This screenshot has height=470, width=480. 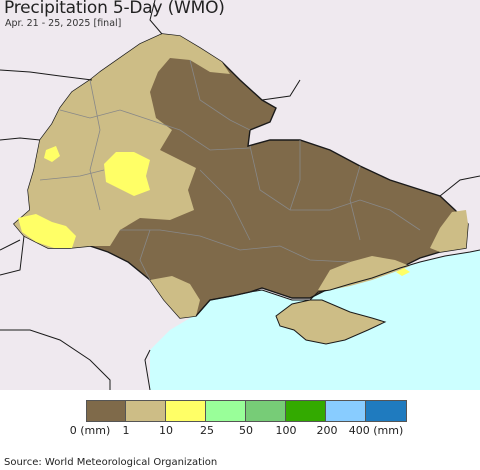 I want to click on region-wet-central, so click(x=127, y=174).